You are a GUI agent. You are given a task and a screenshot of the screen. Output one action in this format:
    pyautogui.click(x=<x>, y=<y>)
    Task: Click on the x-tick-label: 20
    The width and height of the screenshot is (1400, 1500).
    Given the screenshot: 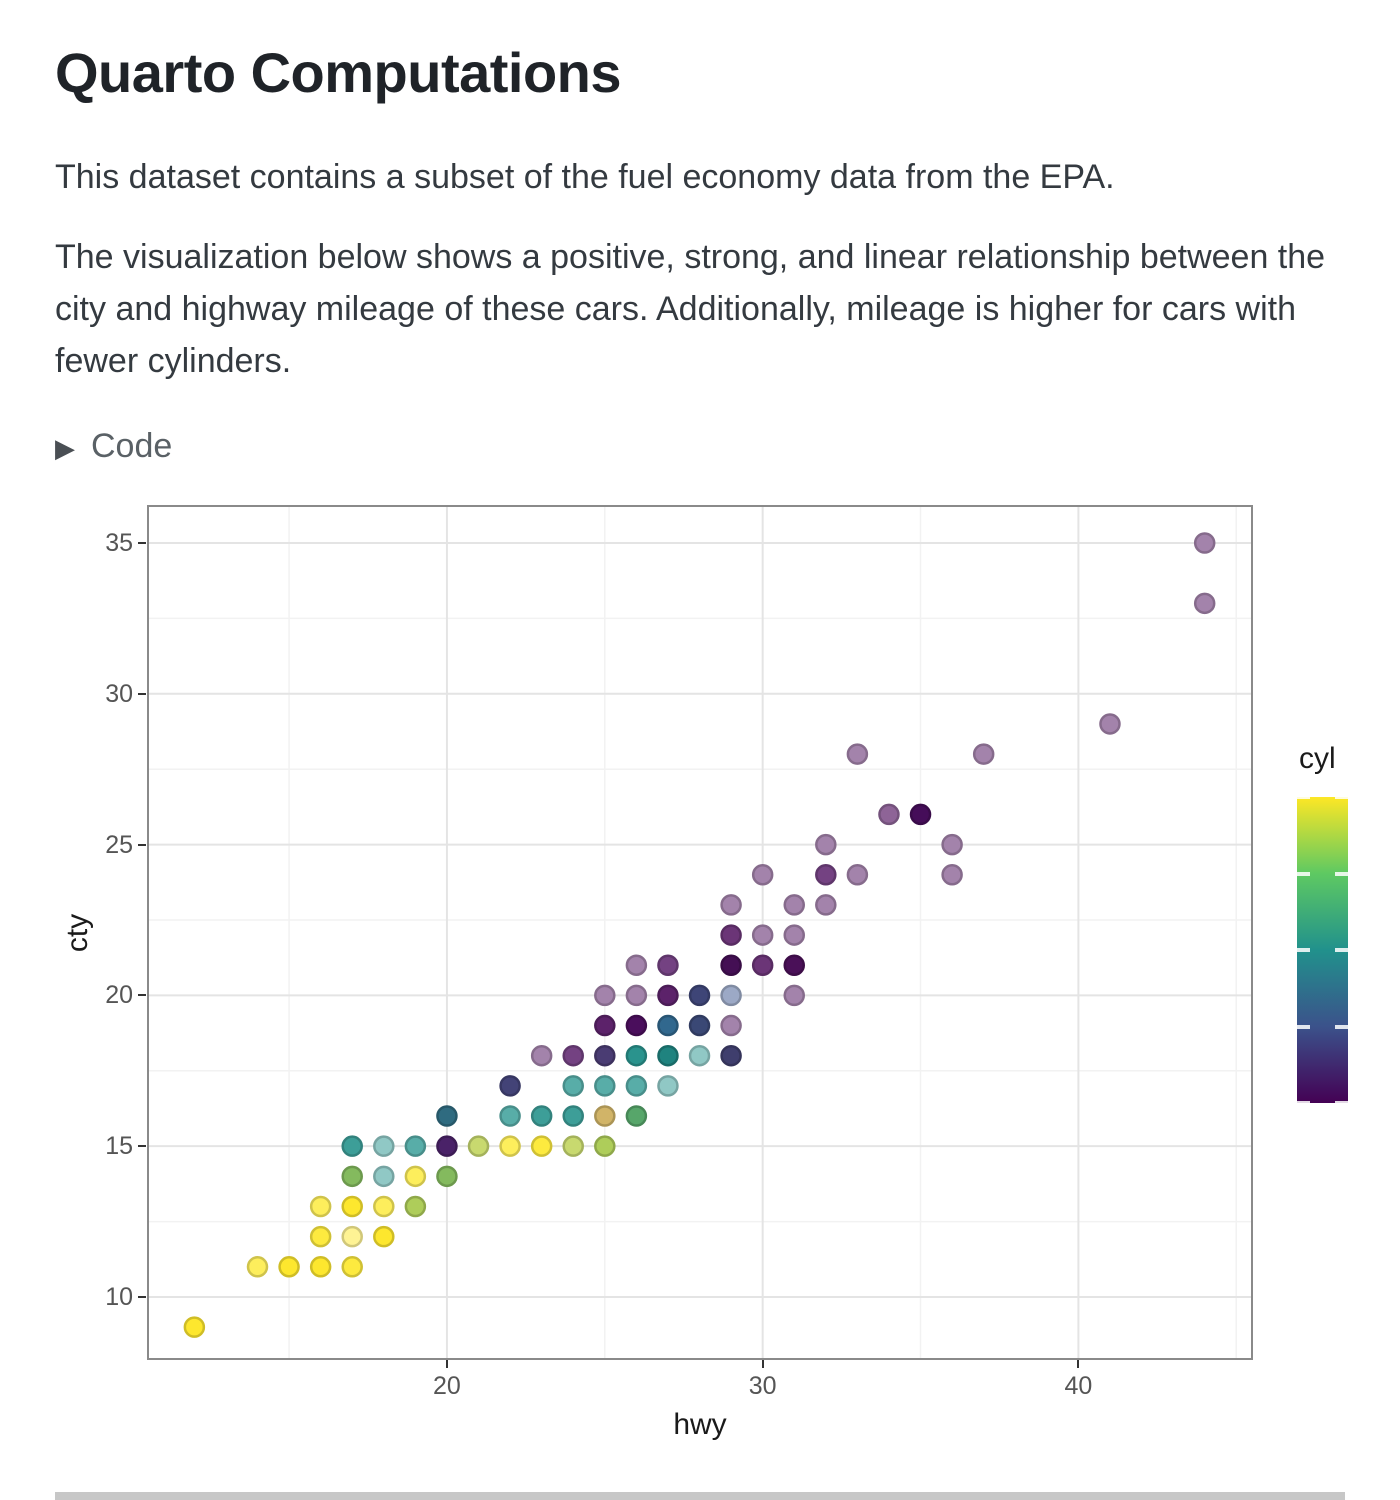 What is the action you would take?
    pyautogui.click(x=447, y=1386)
    